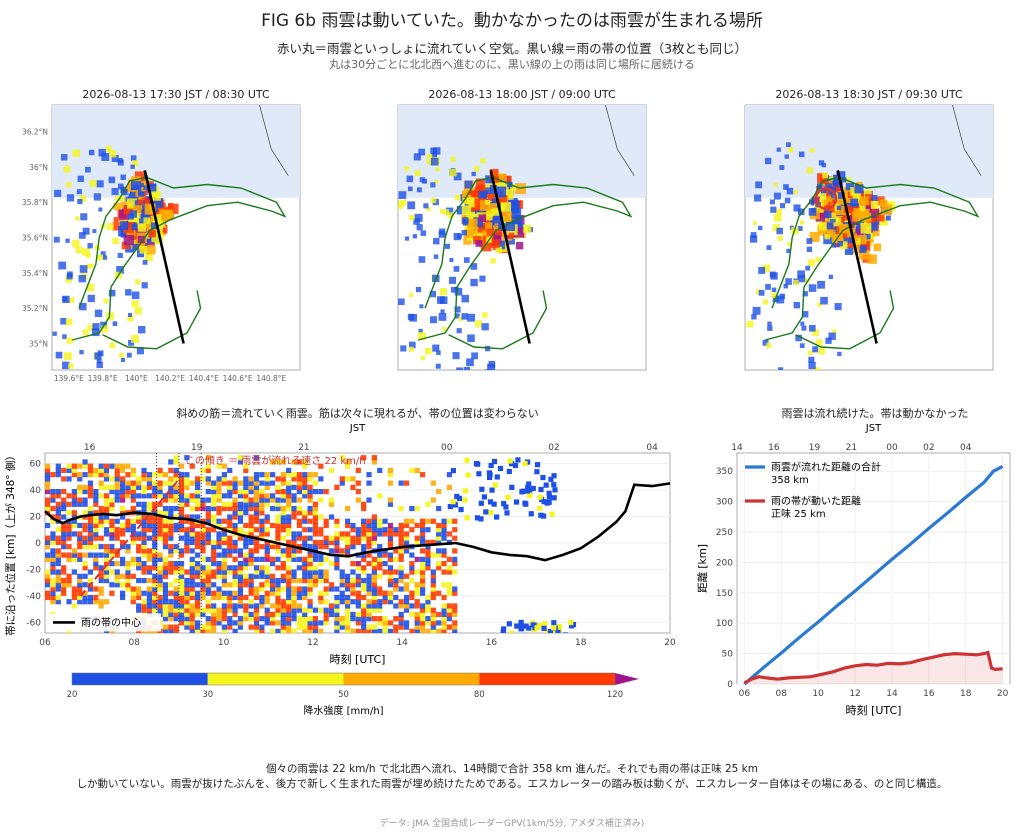 This screenshot has width=1024, height=834. Describe the element at coordinates (929, 694) in the screenshot. I see `distance-x-tick: 16` at that location.